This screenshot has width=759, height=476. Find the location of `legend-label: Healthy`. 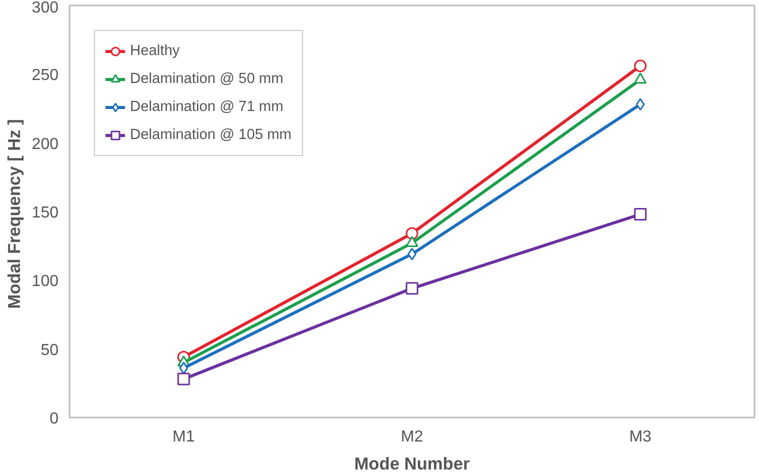

legend-label: Healthy is located at coordinates (155, 51).